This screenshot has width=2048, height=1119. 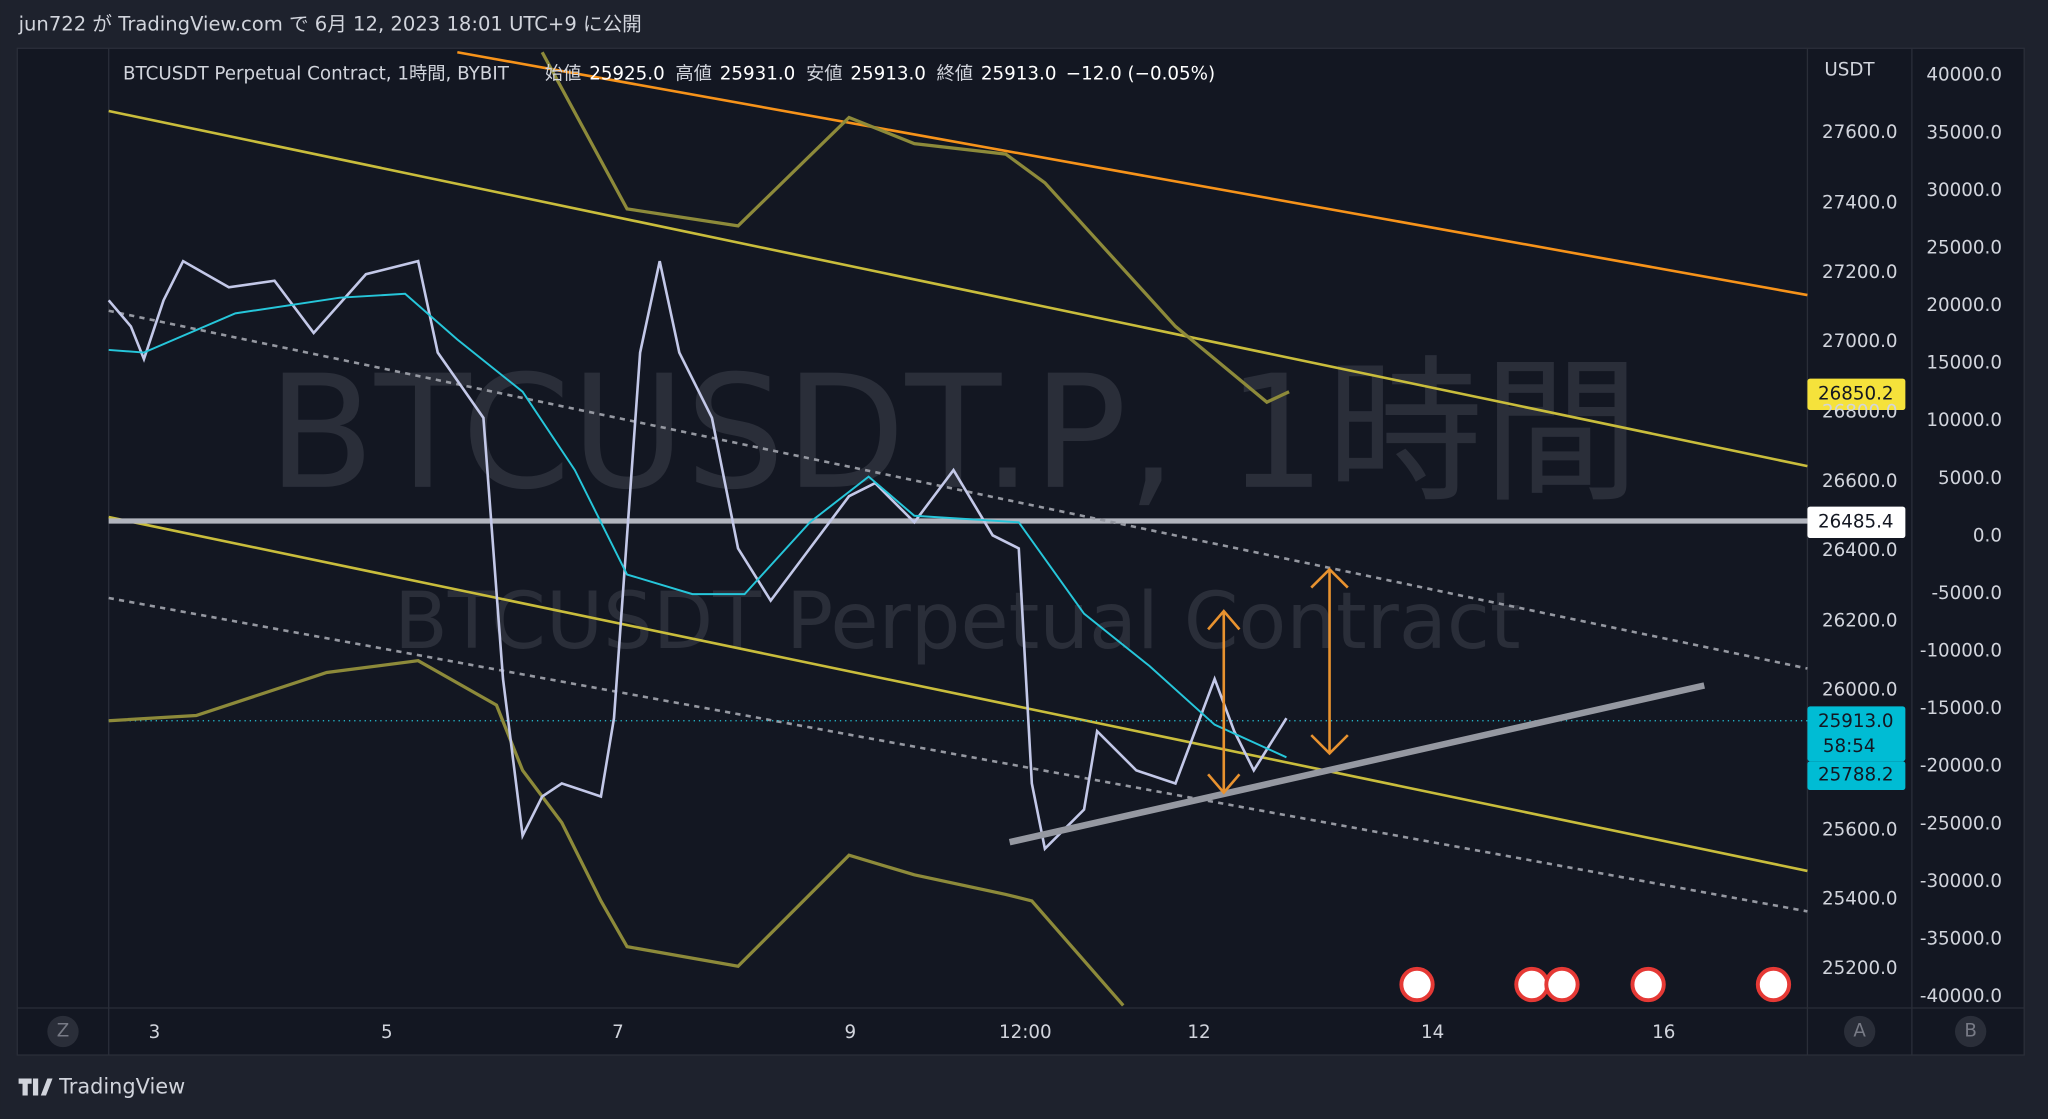 I want to click on volume-label: -40000.0, so click(x=1961, y=996).